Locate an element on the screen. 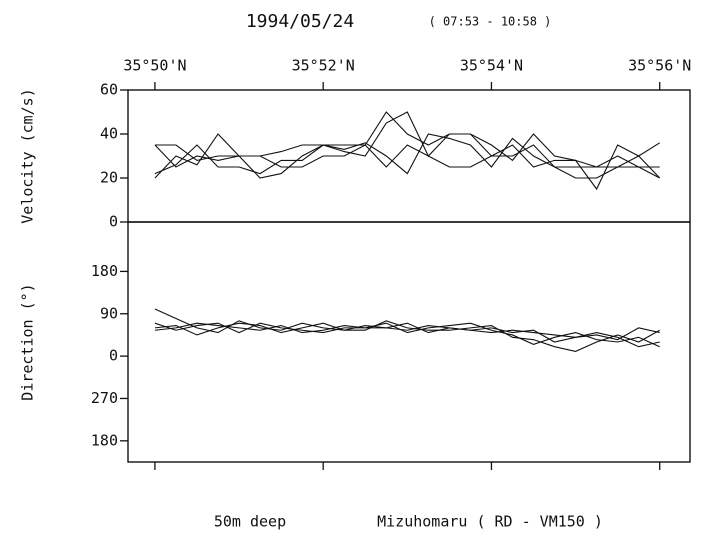 The image size is (718, 536). x-tick-label: 35°52'N is located at coordinates (323, 66).